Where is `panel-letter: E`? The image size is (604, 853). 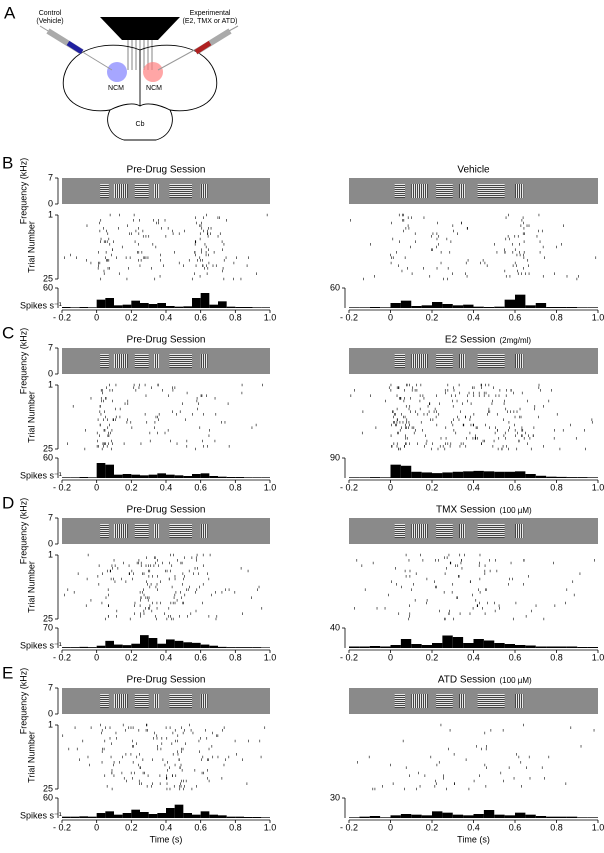
panel-letter: E is located at coordinates (7, 672).